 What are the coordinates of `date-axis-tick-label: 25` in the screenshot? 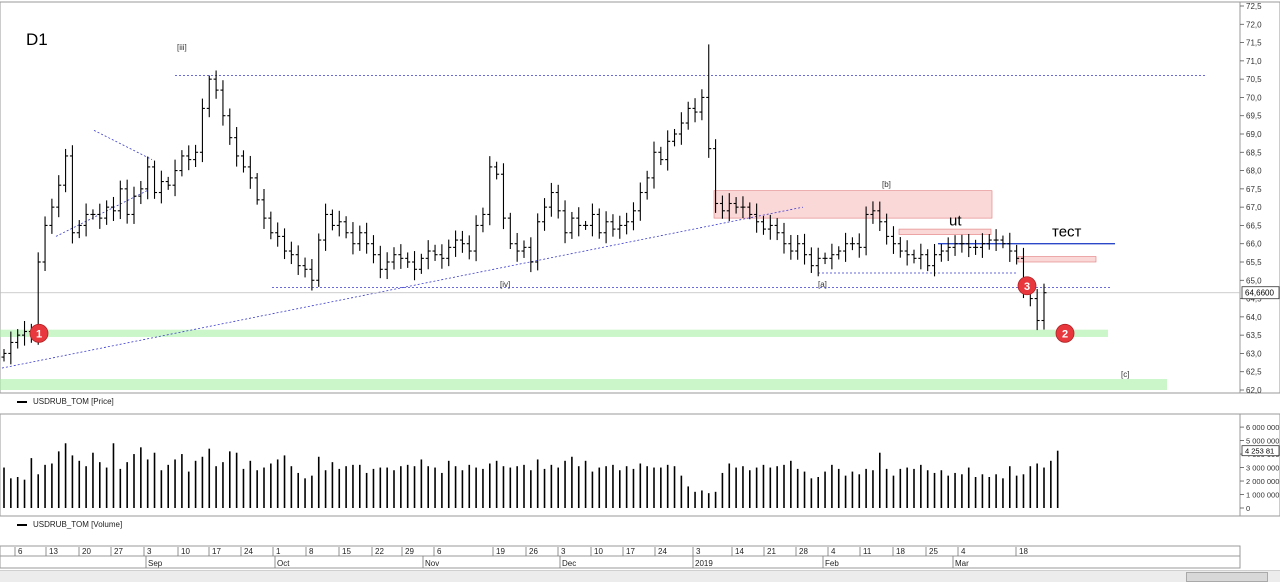 It's located at (933, 551).